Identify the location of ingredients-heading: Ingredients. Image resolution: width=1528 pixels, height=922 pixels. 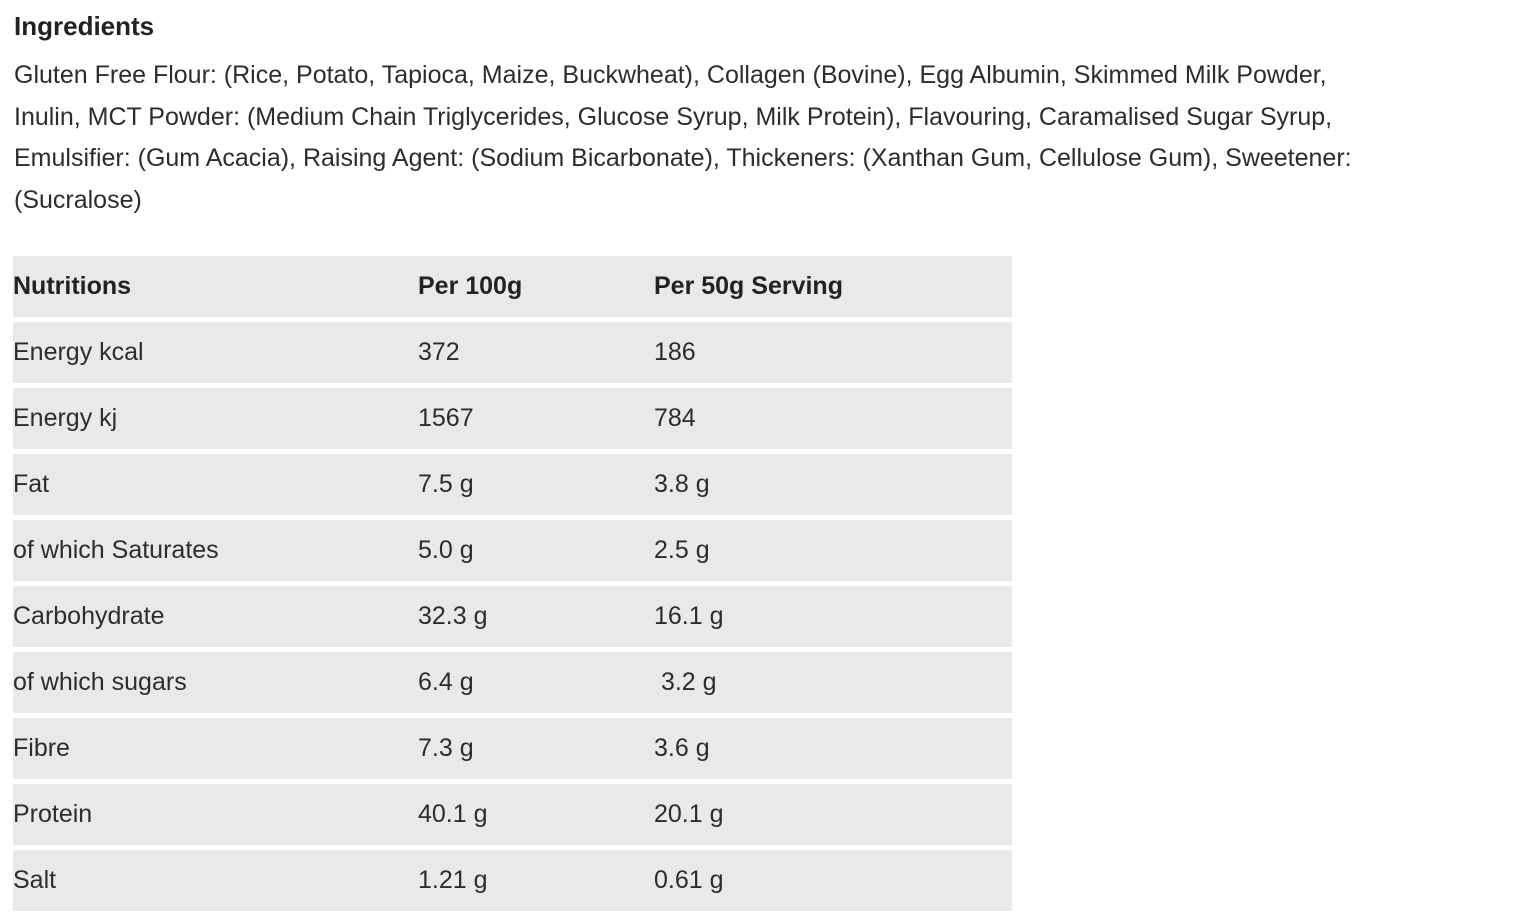
(84, 26).